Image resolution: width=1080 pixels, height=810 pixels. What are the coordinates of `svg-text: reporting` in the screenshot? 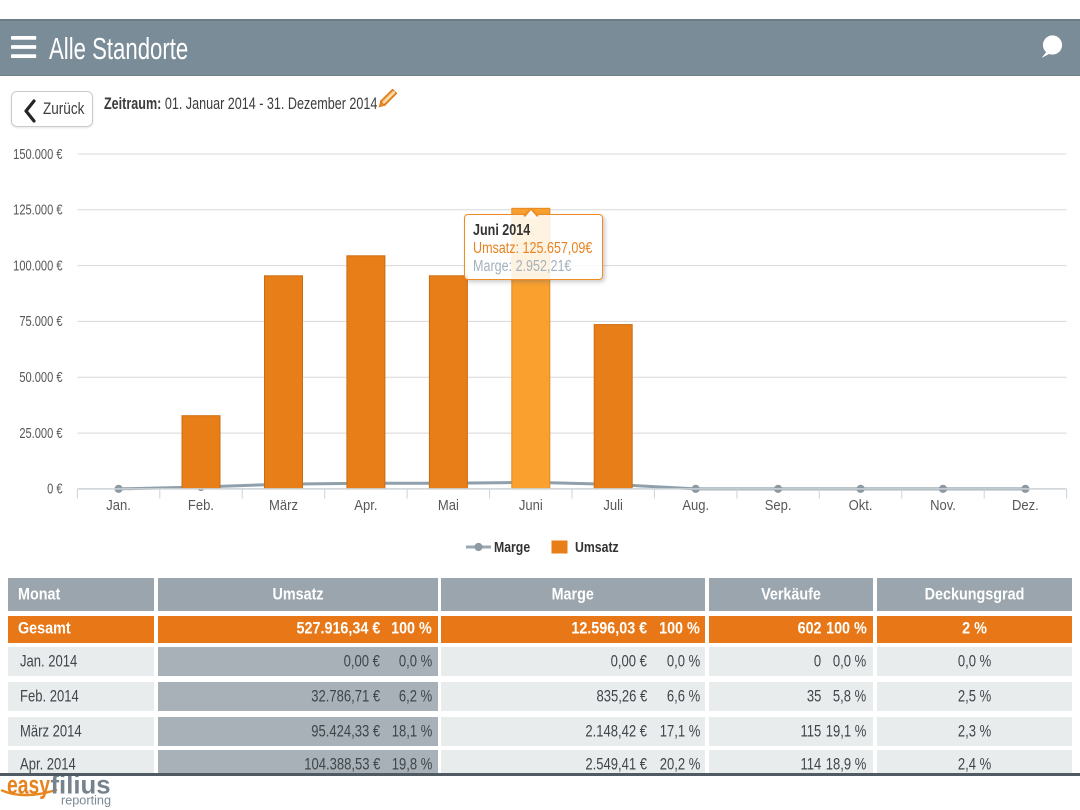 It's located at (86, 800).